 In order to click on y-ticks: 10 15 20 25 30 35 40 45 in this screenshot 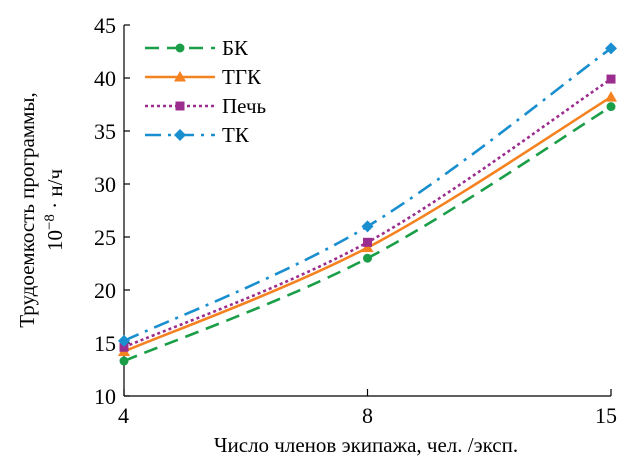, I will do `click(112, 211)`.